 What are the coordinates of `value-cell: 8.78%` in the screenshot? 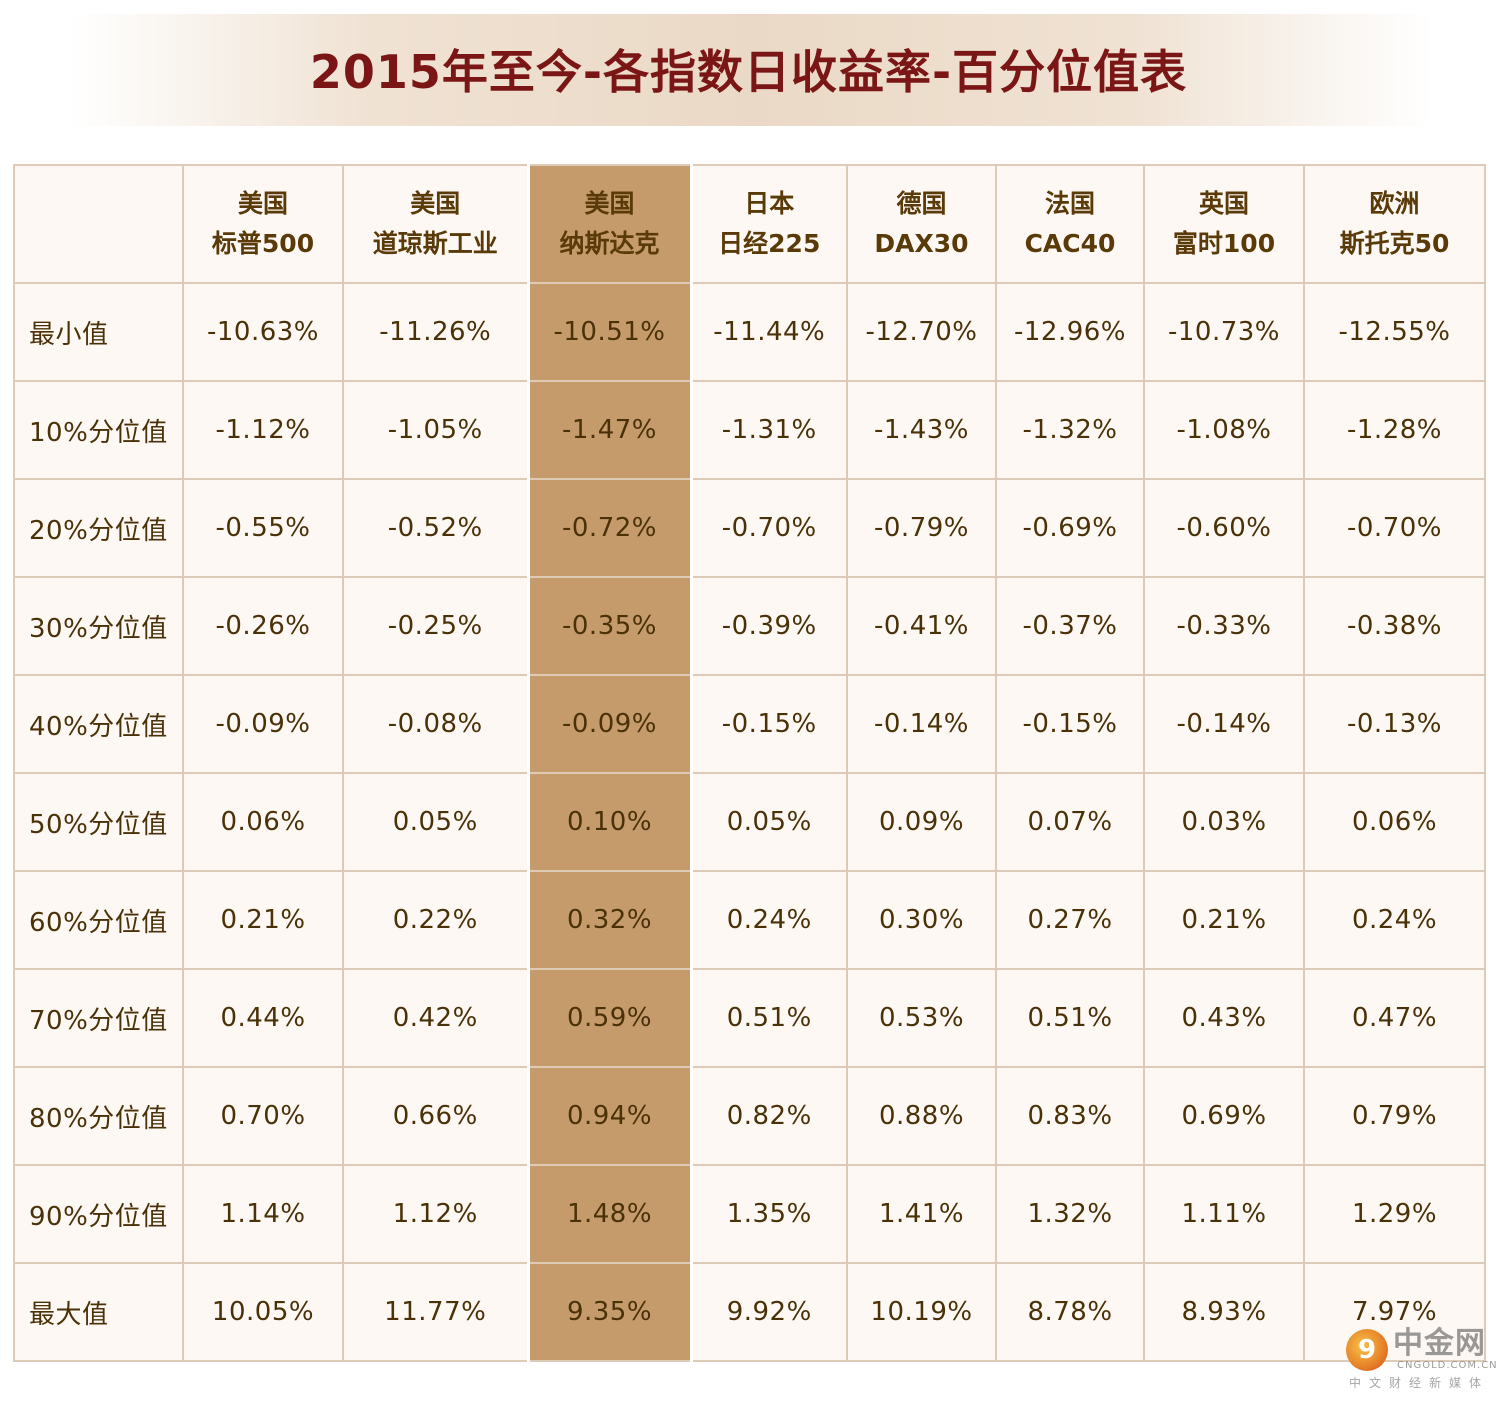 It's located at (1070, 1312).